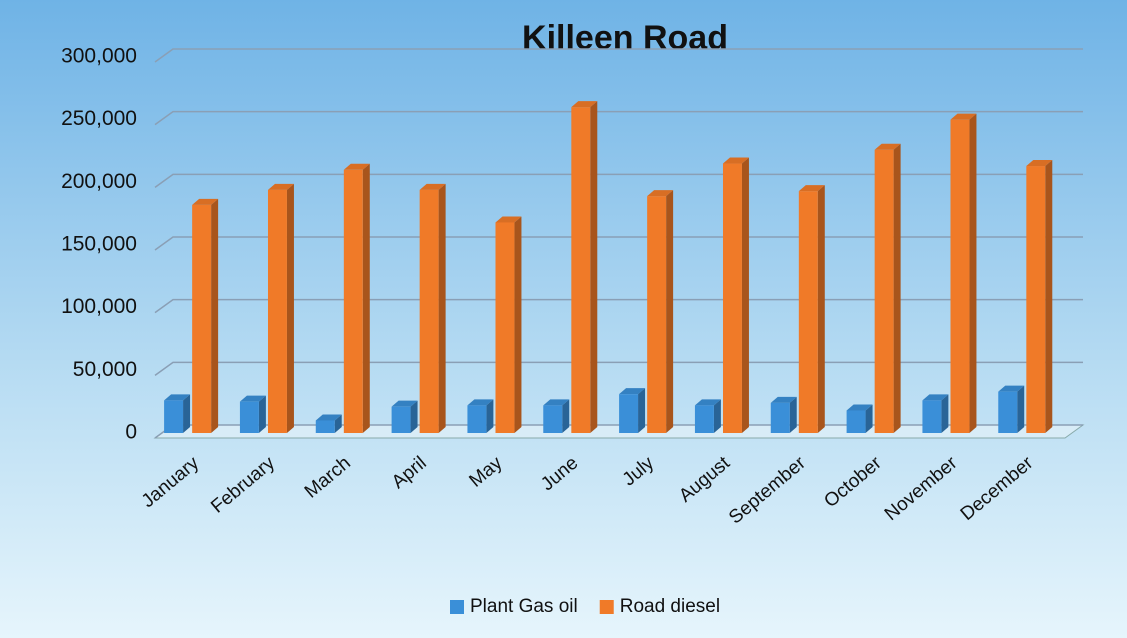 The width and height of the screenshot is (1127, 638). I want to click on y-tick-label: 250,000, so click(99, 118).